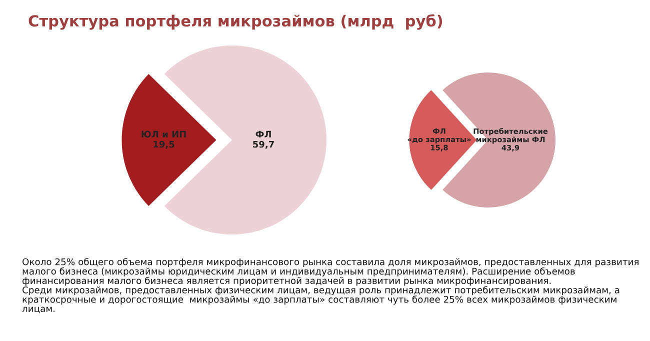  Describe the element at coordinates (235, 22) in the screenshot. I see `chart-title: Структура портфеля микрозаймов (млрд руб)` at that location.